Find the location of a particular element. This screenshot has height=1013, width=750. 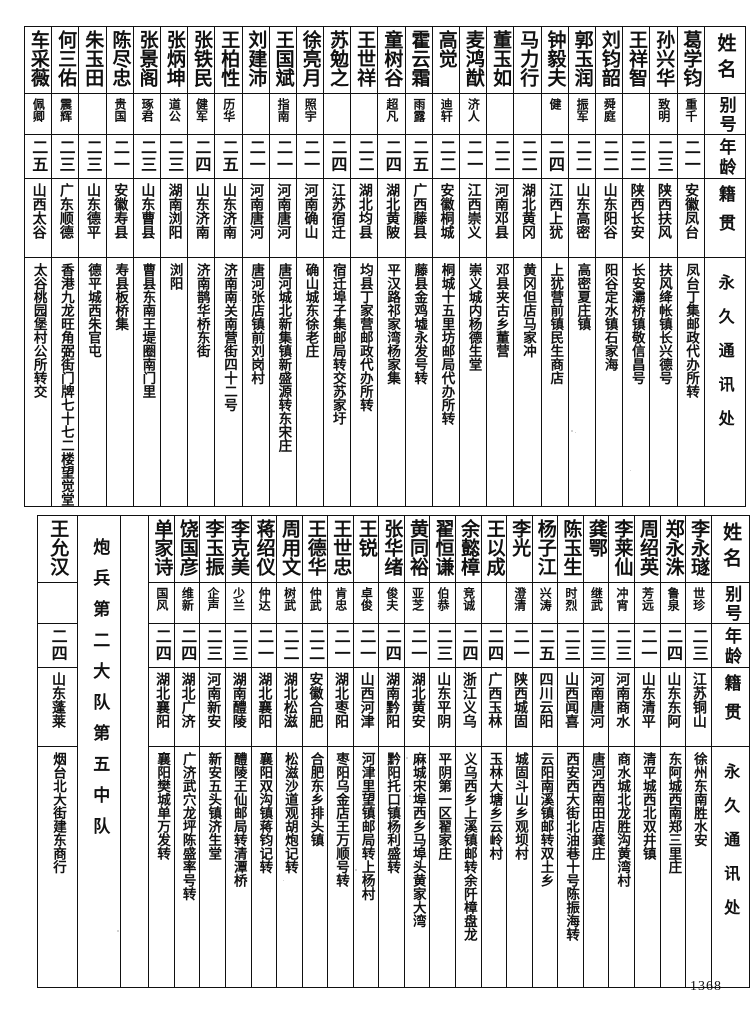

roster-cell-alias: 历华 is located at coordinates (228, 114).